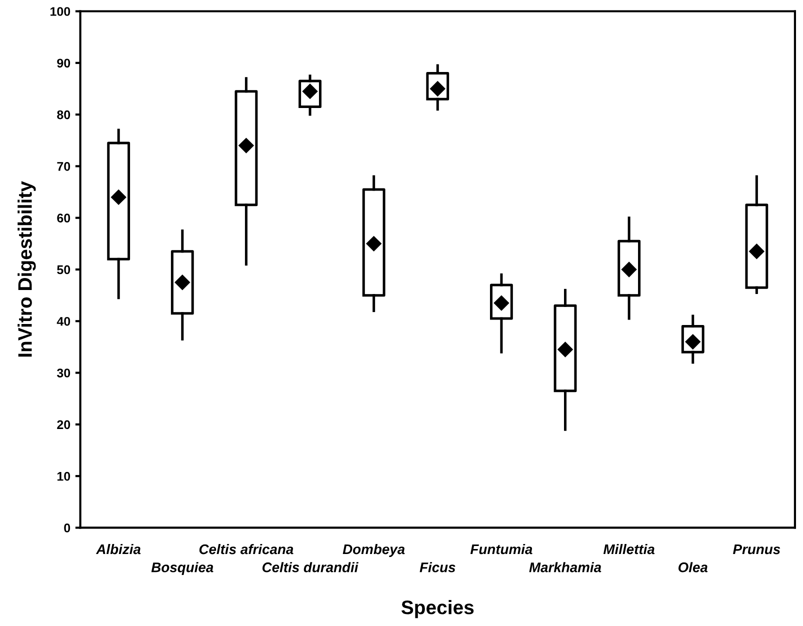  What do you see at coordinates (438, 567) in the screenshot?
I see `x-tick-label: Ficus` at bounding box center [438, 567].